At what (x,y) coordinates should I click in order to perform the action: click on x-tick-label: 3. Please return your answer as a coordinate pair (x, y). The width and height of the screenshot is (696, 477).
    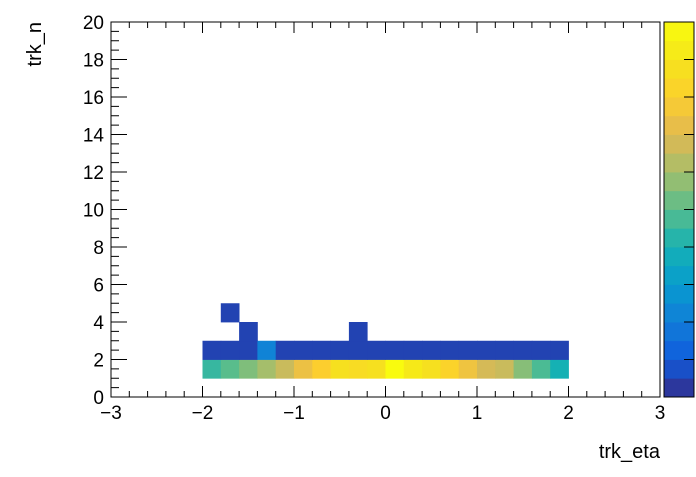
    Looking at the image, I should click on (660, 413).